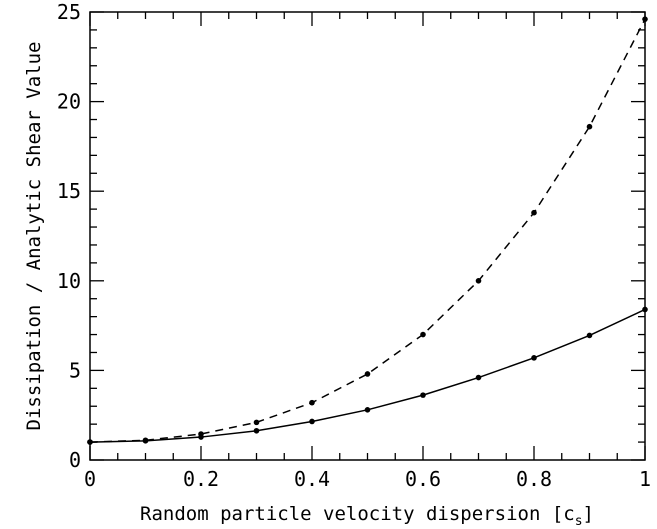 The height and width of the screenshot is (529, 657). I want to click on y-tick-label: 10, so click(69, 281).